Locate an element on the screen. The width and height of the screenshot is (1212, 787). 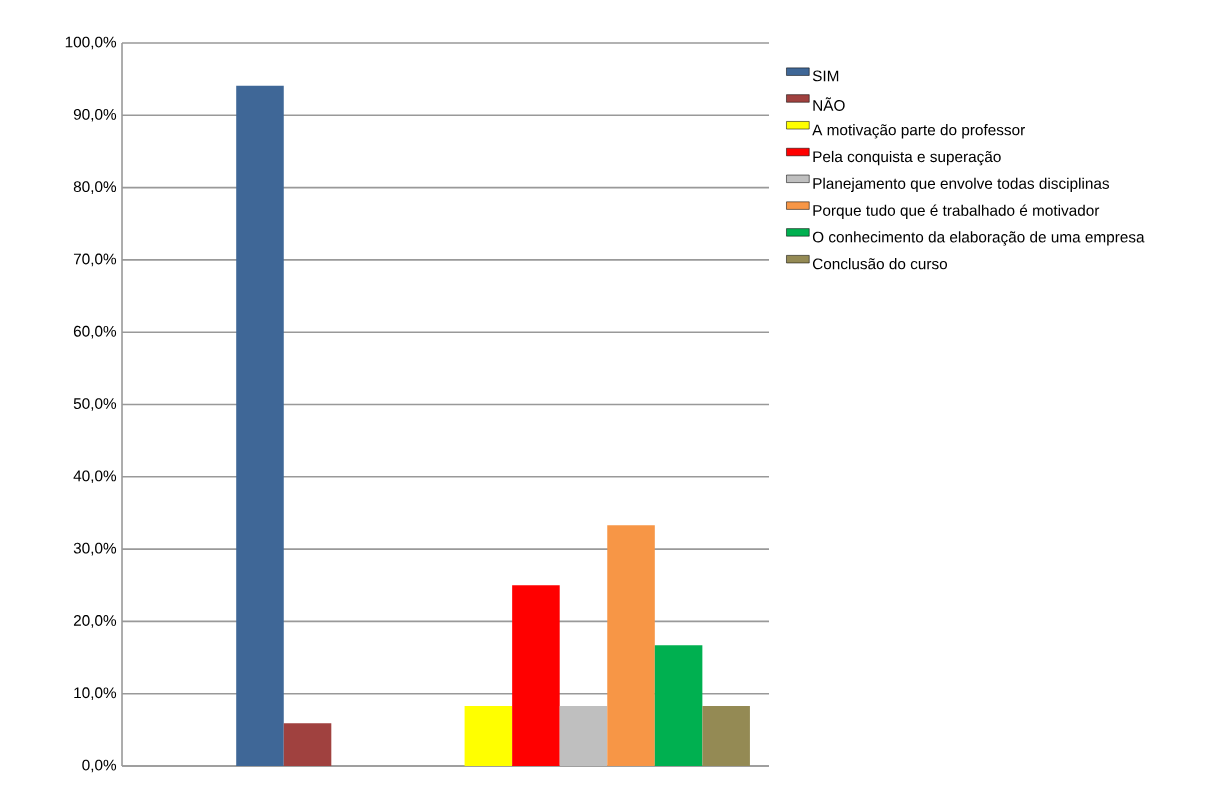
y-tick-label: 80,0% is located at coordinates (95, 187).